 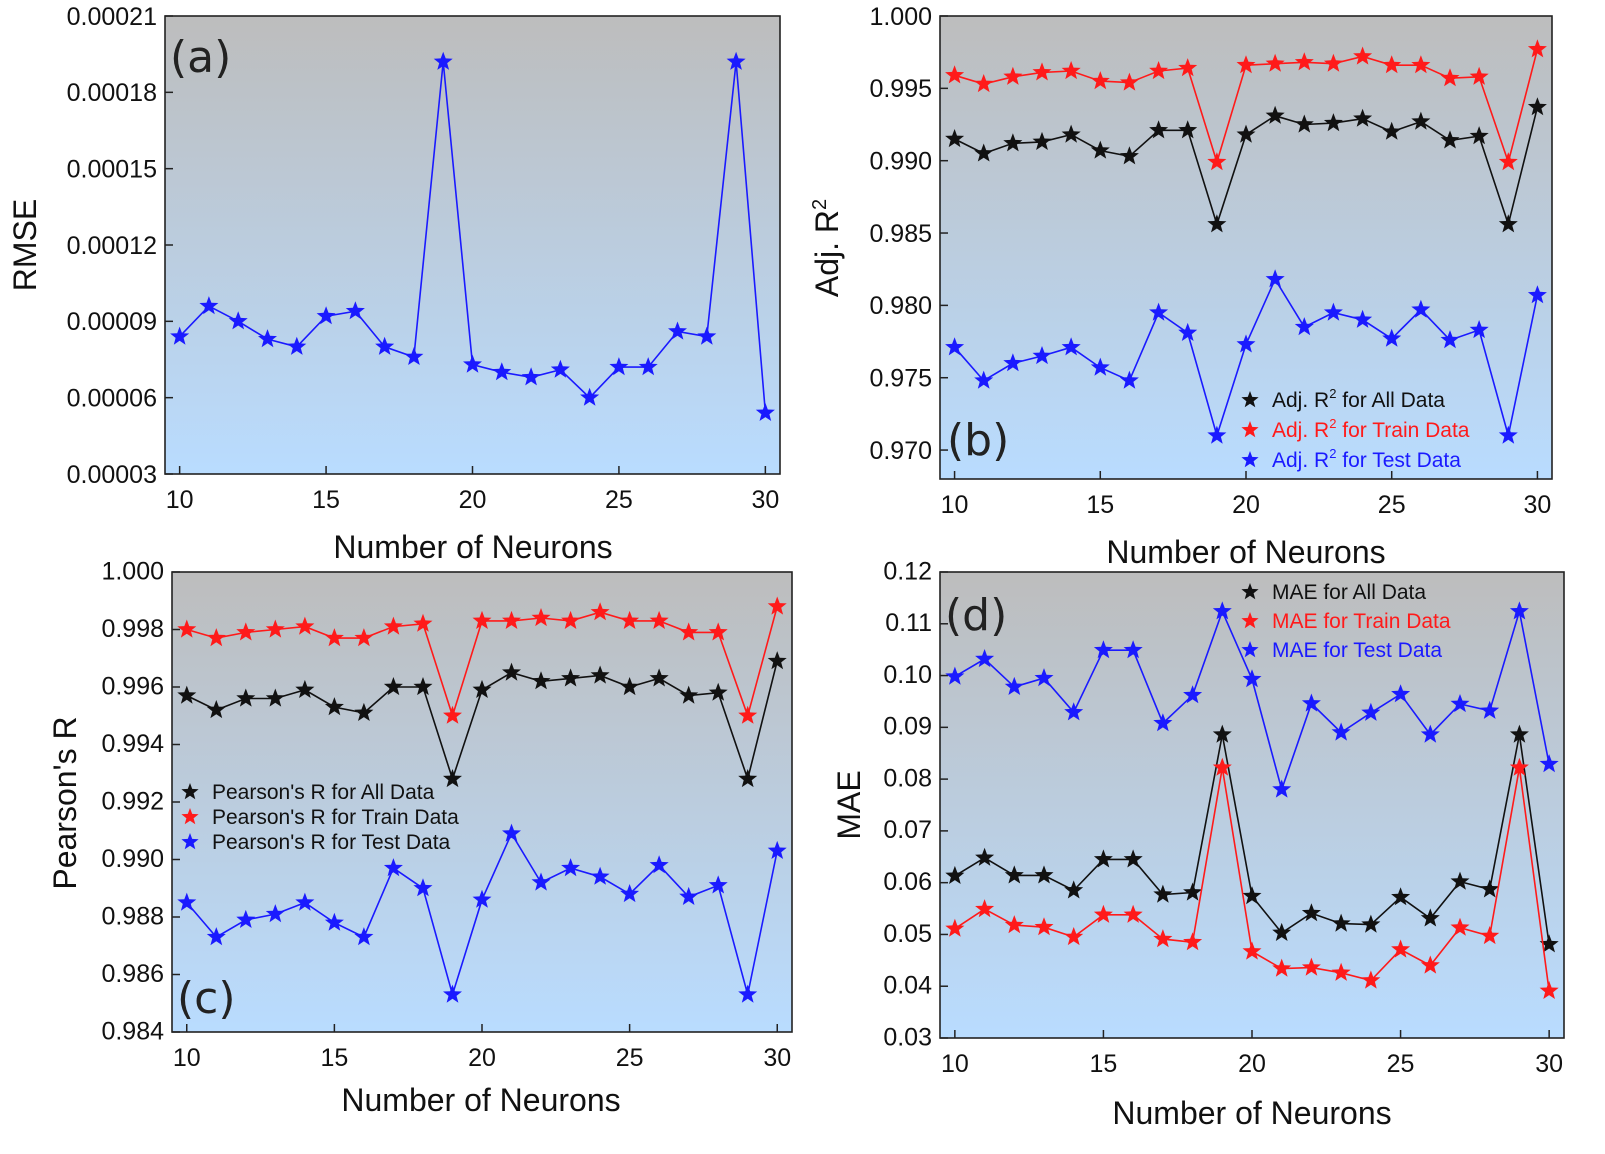 I want to click on x-tick-label: 10, so click(x=187, y=1058).